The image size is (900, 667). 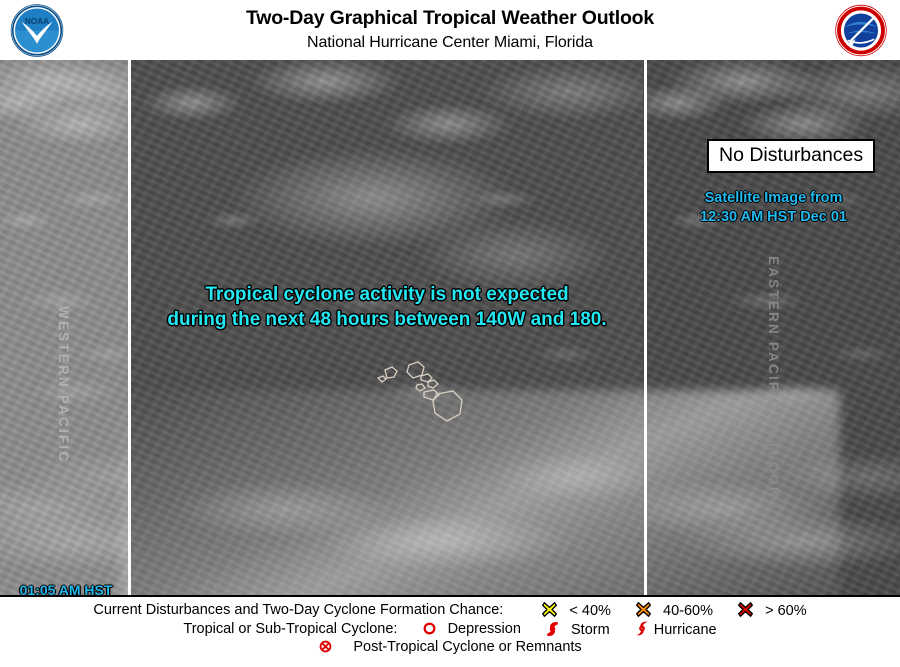 What do you see at coordinates (63, 385) in the screenshot?
I see `region-label-western-pacific: WESTERN PACIFIC` at bounding box center [63, 385].